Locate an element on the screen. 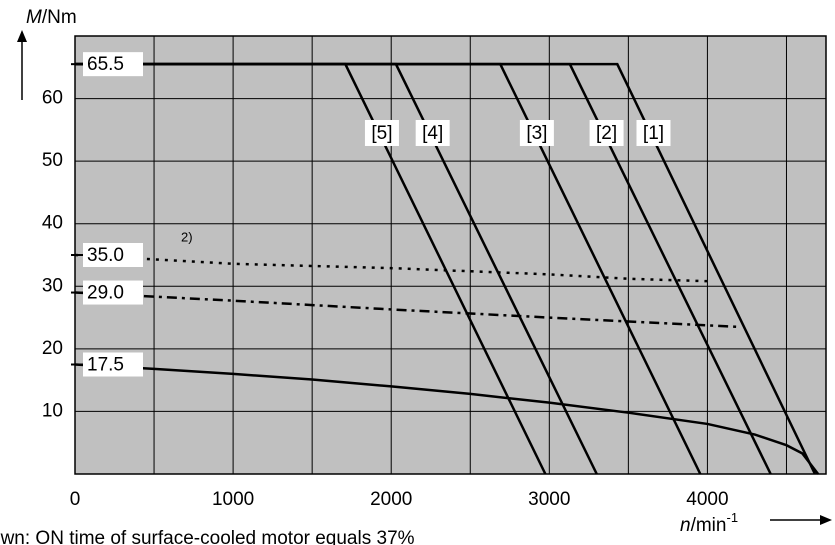 This screenshot has width=835, height=545. x-tick-label: 2000 is located at coordinates (391, 499).